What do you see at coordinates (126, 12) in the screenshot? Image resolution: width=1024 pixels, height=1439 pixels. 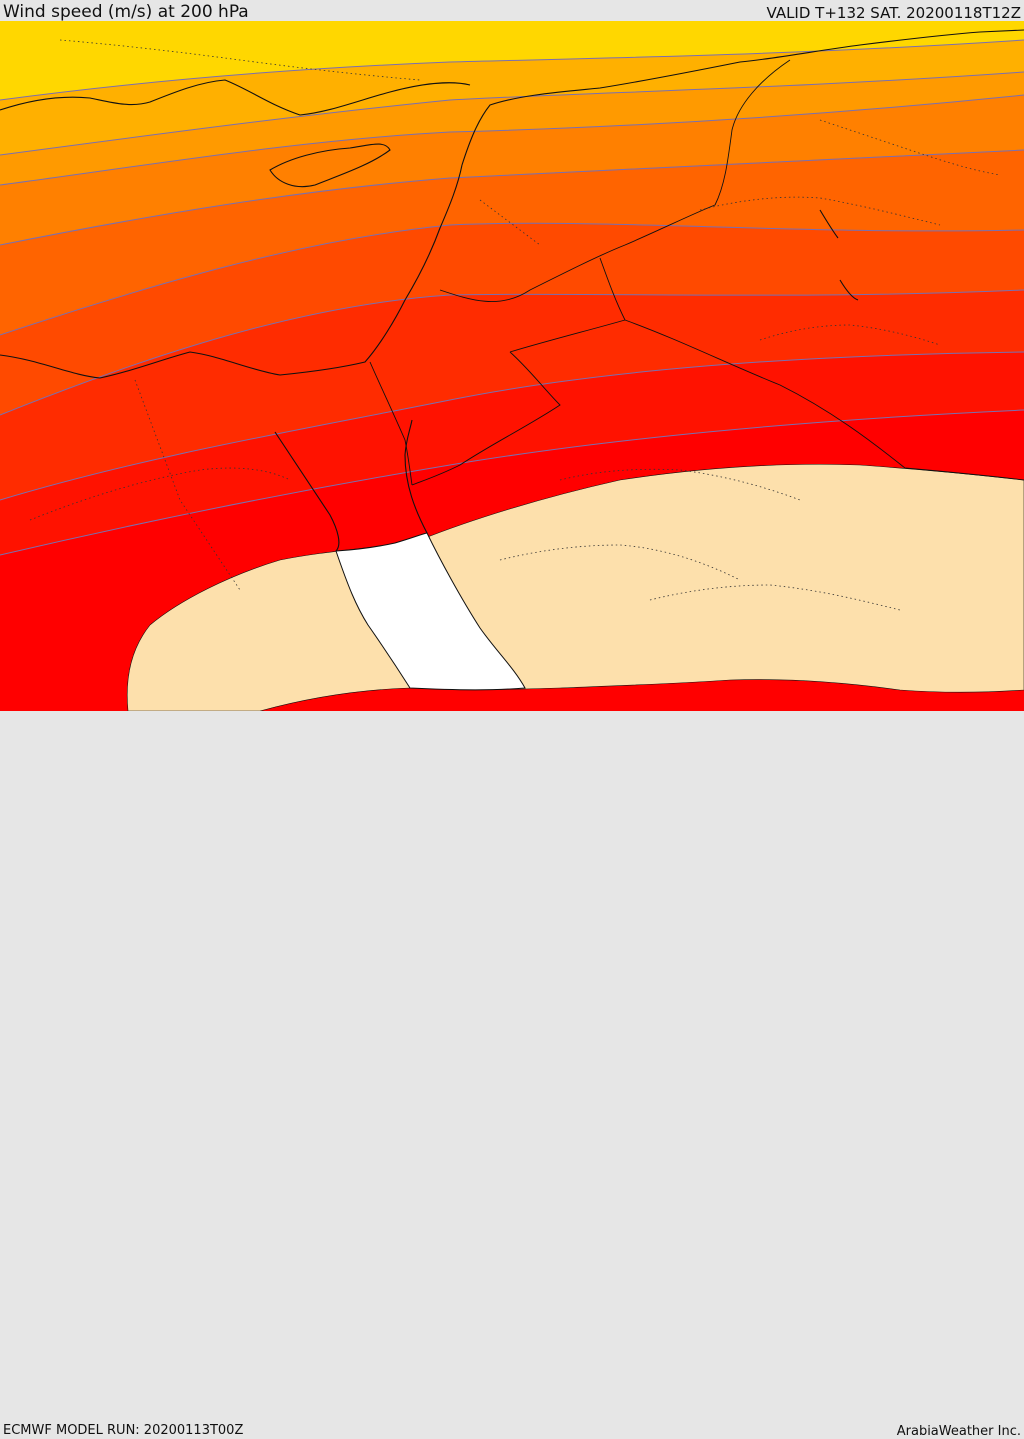 I see `map-title: Wind speed (m/s) at 200 hPa` at bounding box center [126, 12].